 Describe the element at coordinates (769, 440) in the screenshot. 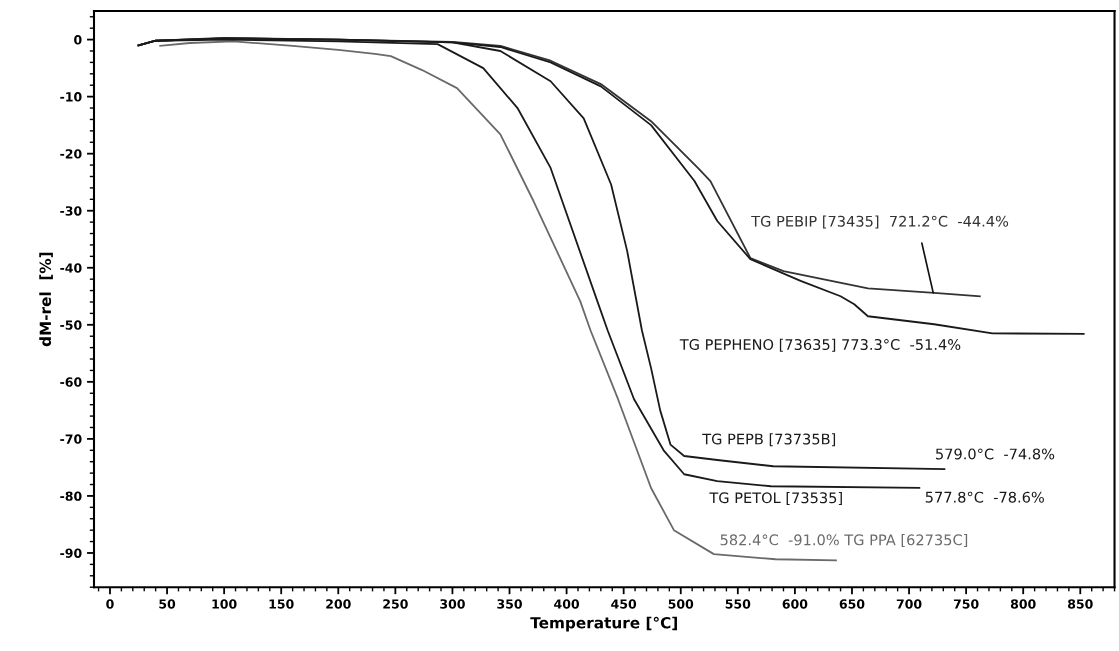

I see `annotation: TG PEPB [73735B]` at that location.